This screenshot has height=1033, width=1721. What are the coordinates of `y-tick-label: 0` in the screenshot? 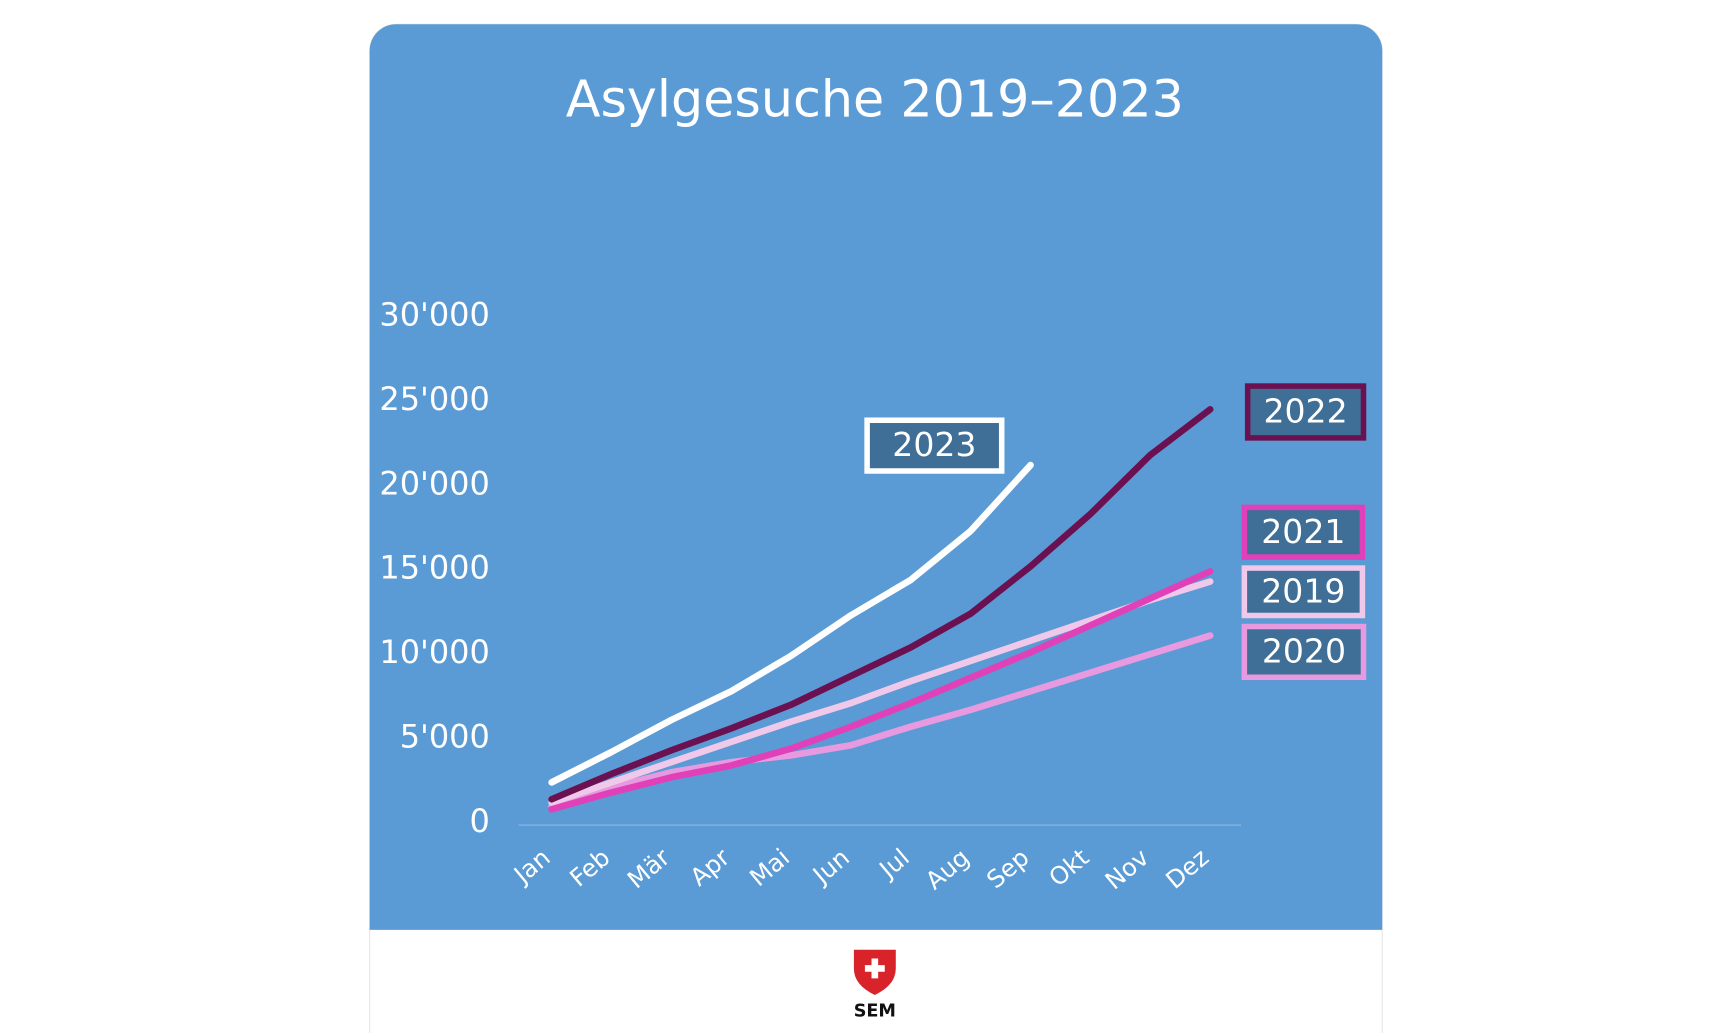 It's located at (480, 821).